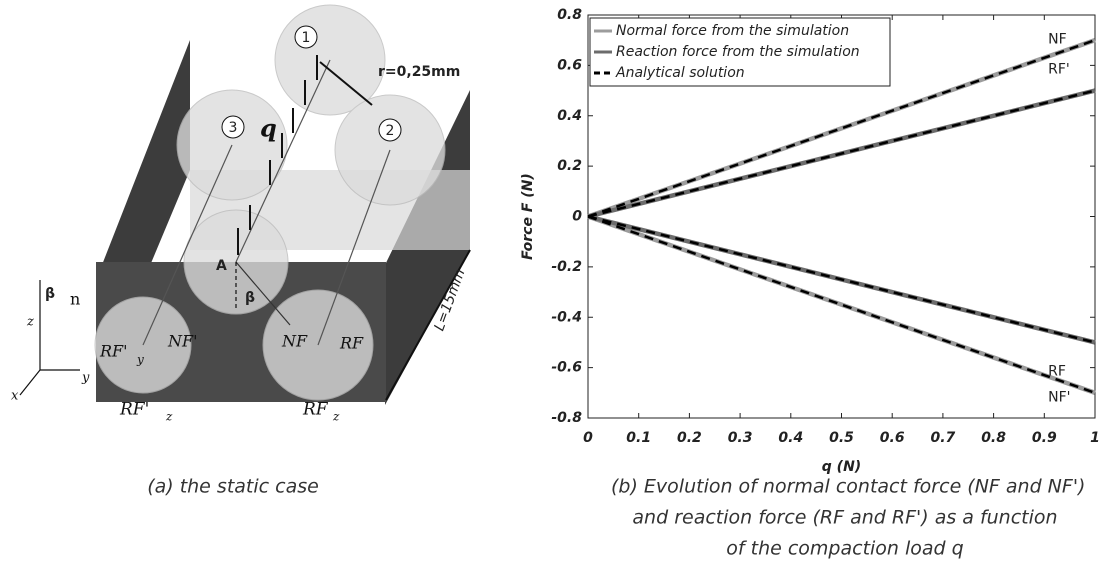 This screenshot has width=1107, height=581. I want to click on legend-label: Reaction force from the simulation, so click(738, 52).